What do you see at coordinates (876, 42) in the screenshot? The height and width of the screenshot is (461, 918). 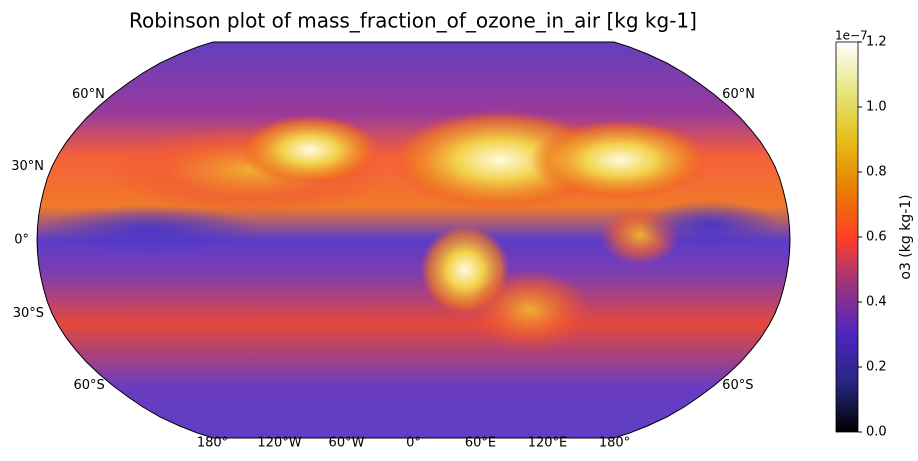 I see `colorbar-tick-label: 1.2` at bounding box center [876, 42].